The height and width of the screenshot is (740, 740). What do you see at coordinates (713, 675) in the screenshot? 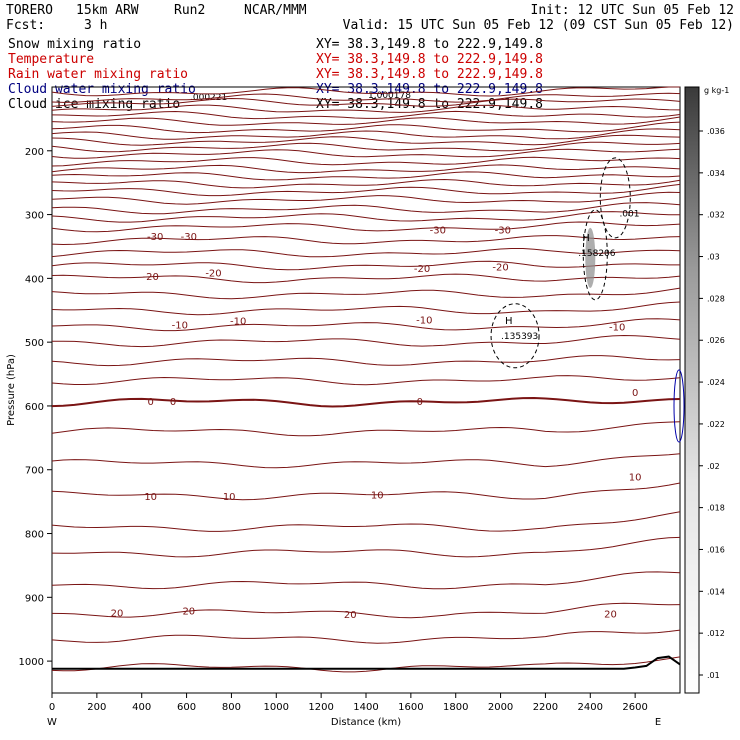
I see `colorbar-tick-label: .01` at bounding box center [713, 675].